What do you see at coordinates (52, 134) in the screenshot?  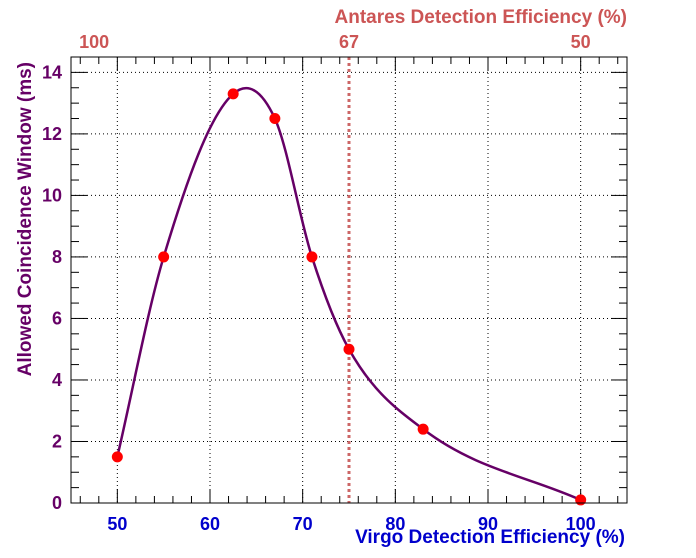 I see `y-tick-label: 12` at bounding box center [52, 134].